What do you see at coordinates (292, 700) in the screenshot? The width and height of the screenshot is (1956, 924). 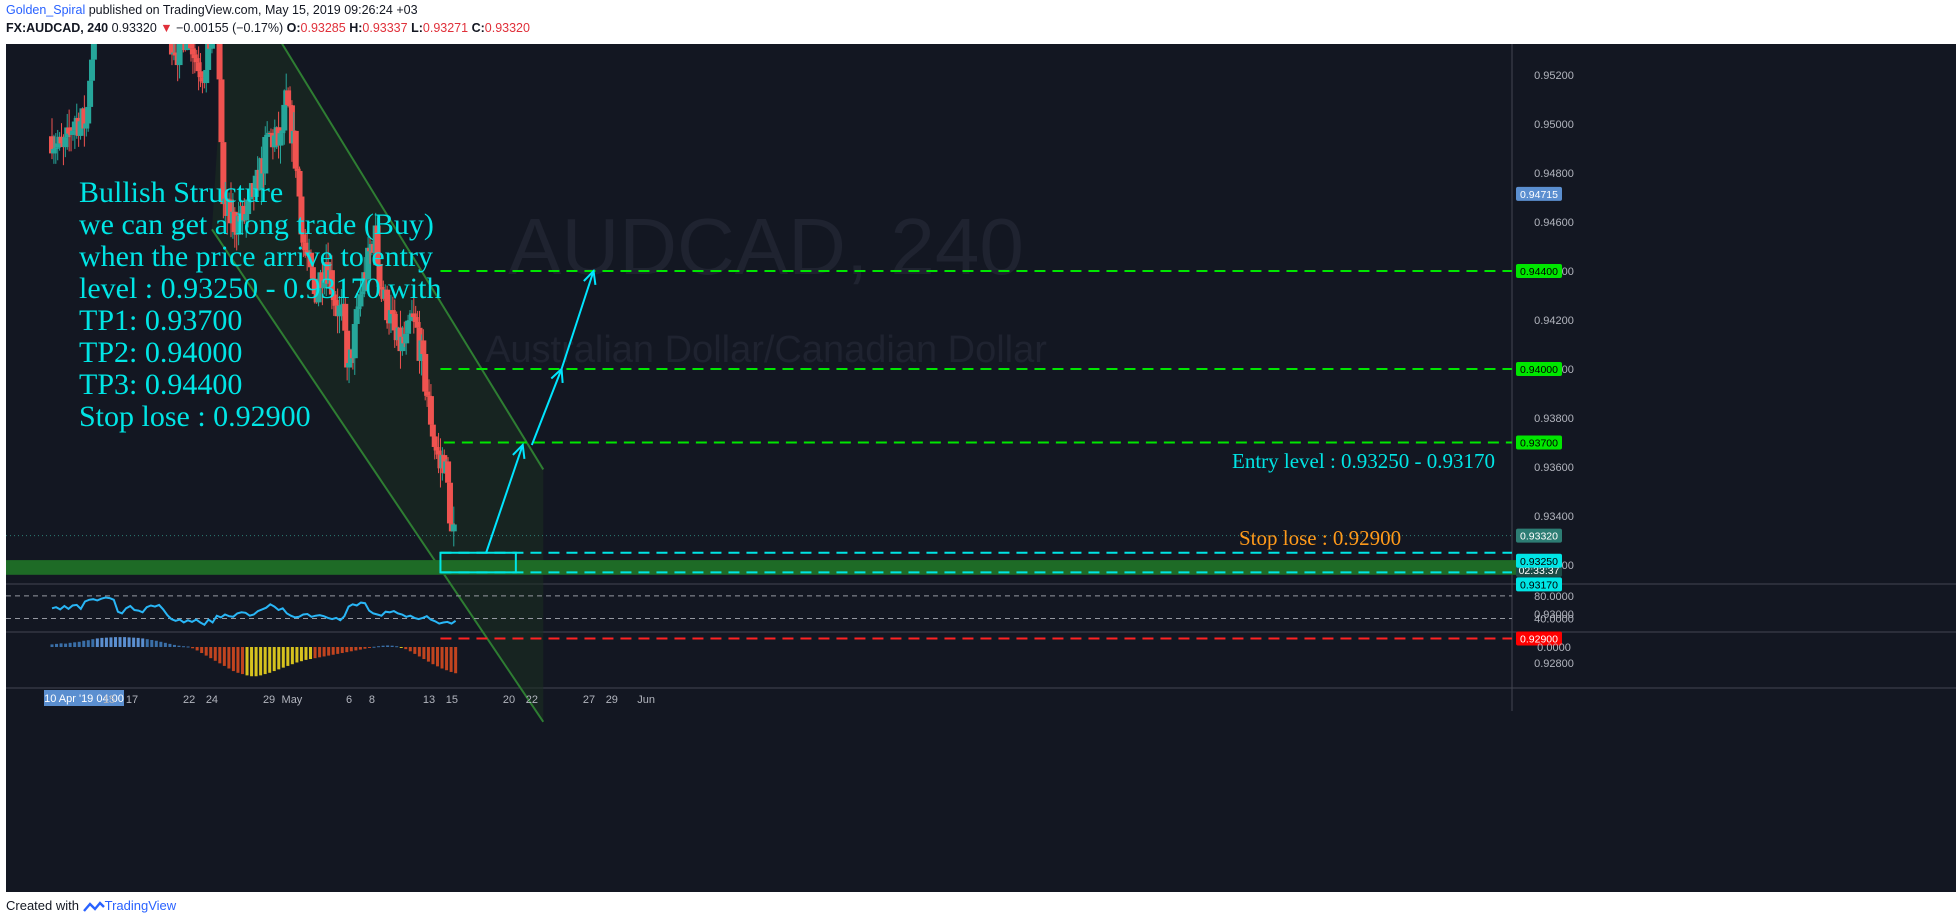 I see `time-tick-label: May` at bounding box center [292, 700].